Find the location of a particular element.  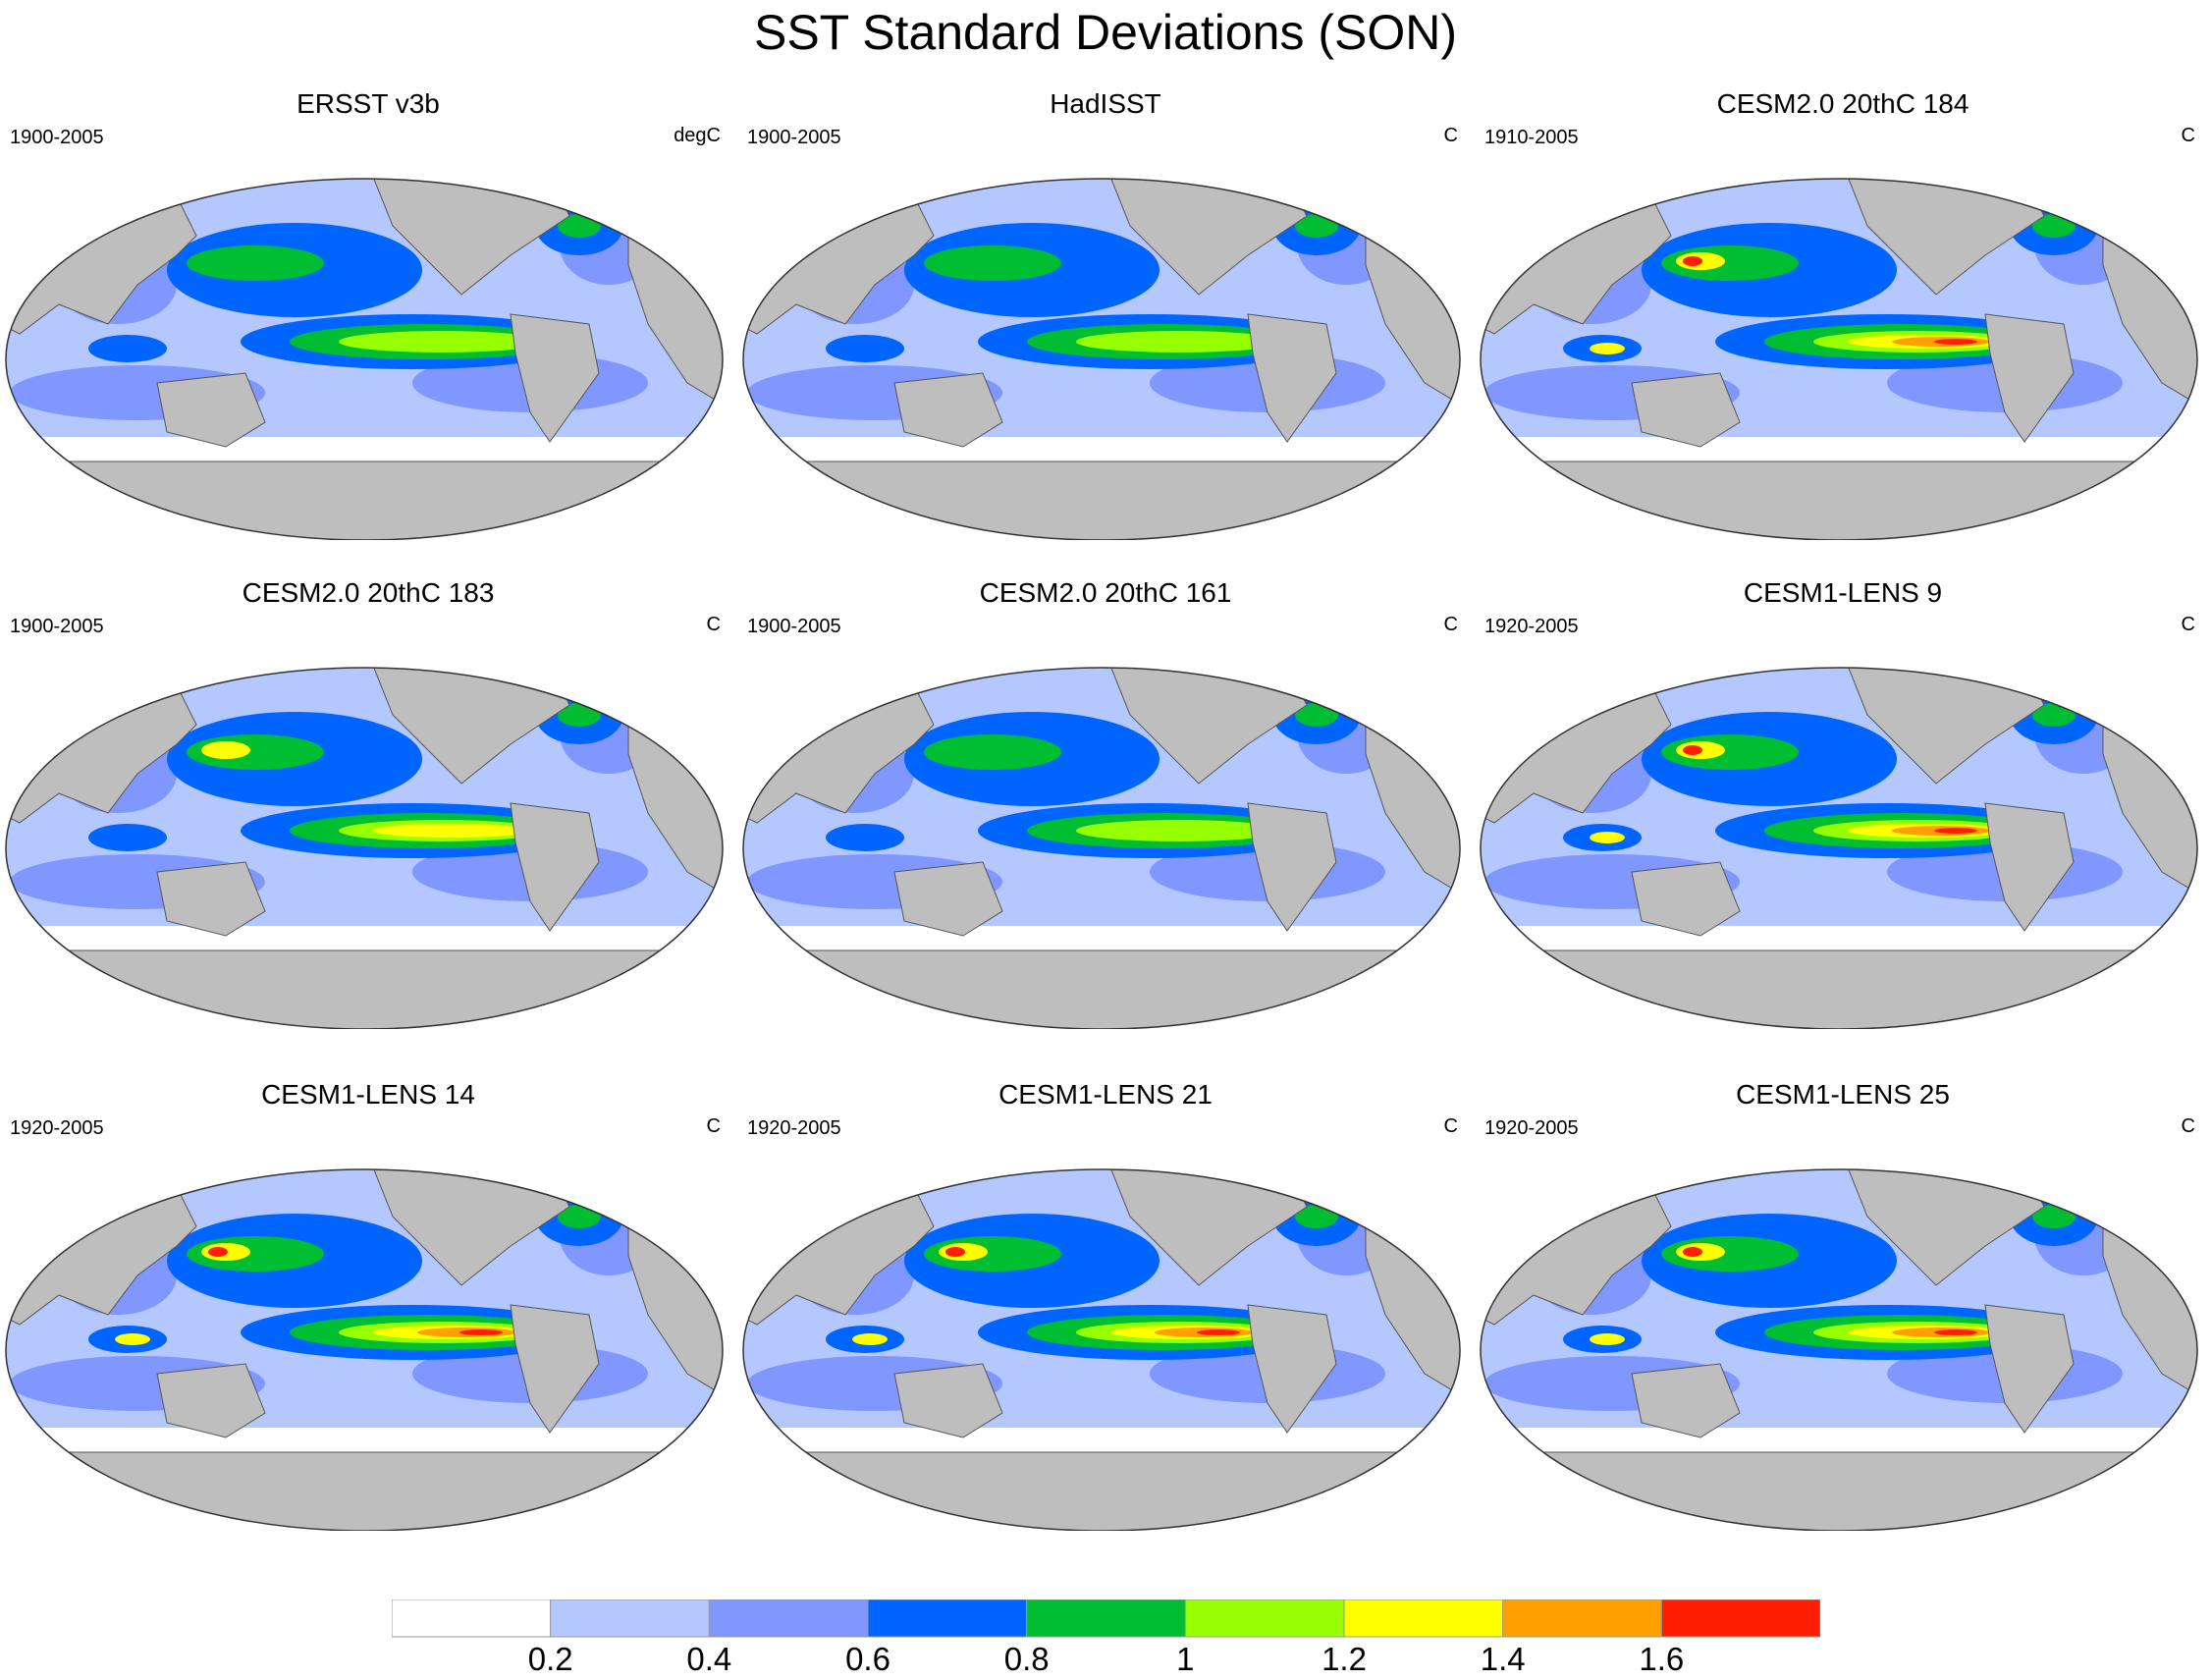

colorbar-boxes is located at coordinates (1106, 1618).